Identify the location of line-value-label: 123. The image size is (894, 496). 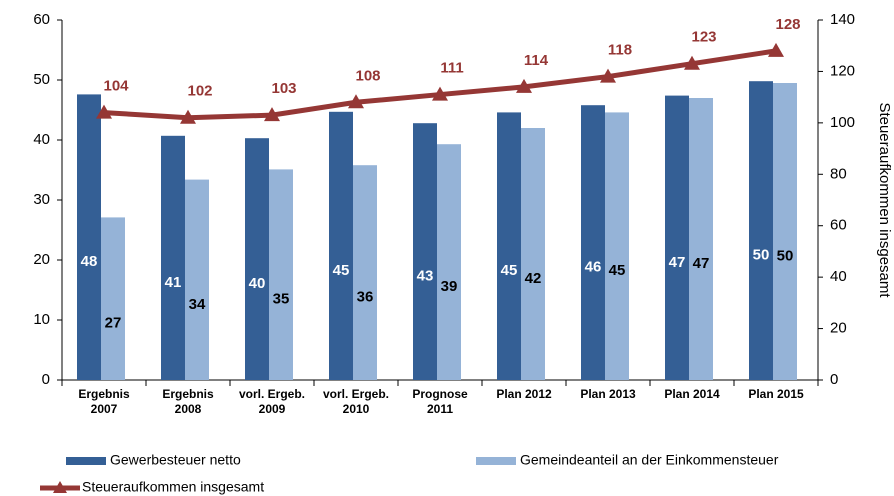
(703, 37).